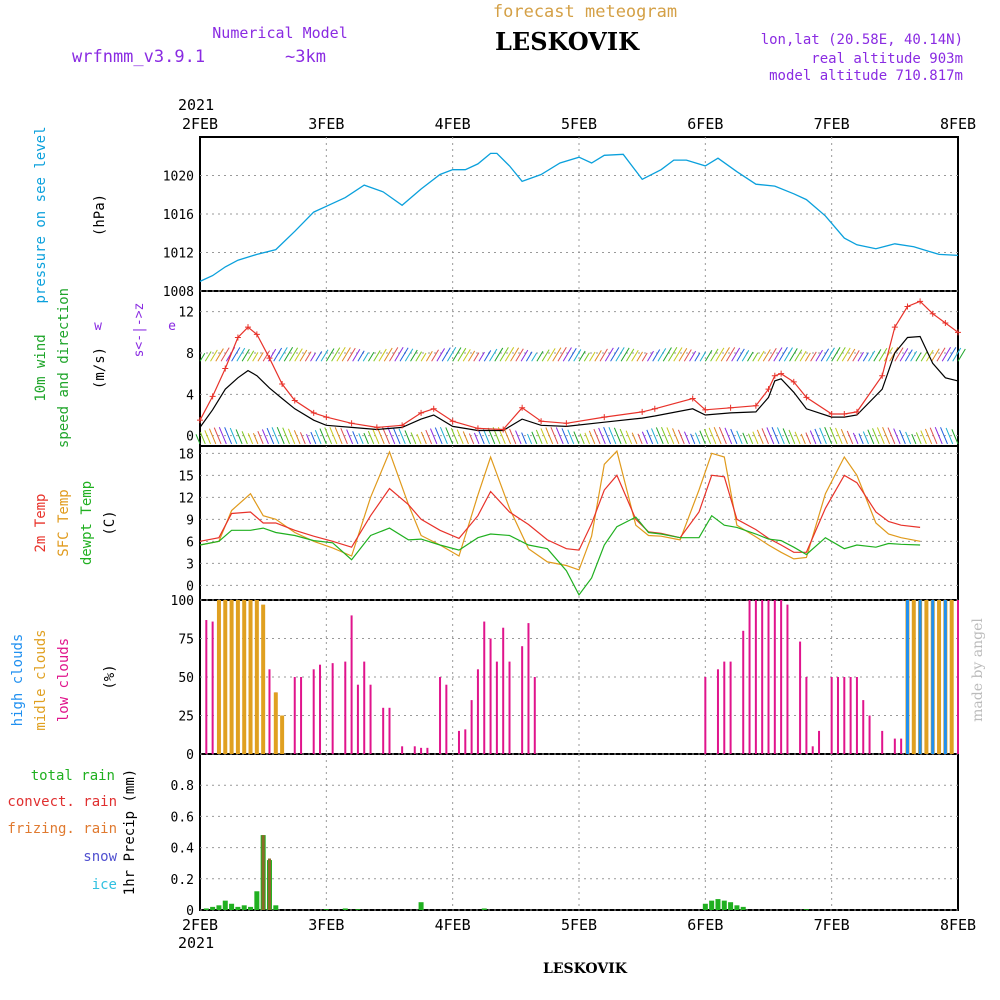 The height and width of the screenshot is (1000, 1000). Describe the element at coordinates (98, 326) in the screenshot. I see `wind-compass-w: w` at that location.